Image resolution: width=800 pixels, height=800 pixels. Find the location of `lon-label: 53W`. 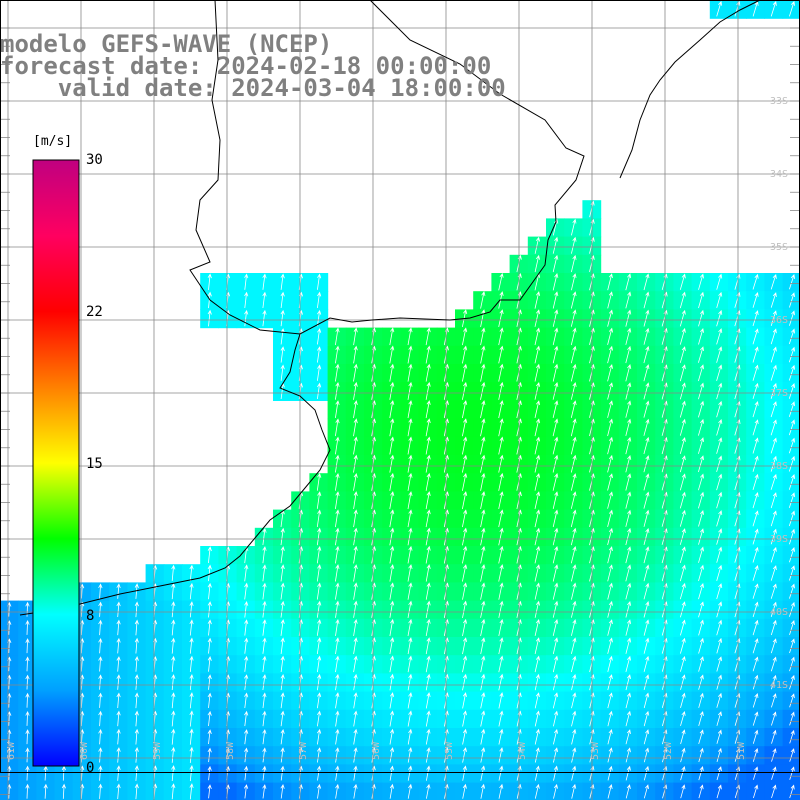

lon-label: 53W is located at coordinates (595, 750).